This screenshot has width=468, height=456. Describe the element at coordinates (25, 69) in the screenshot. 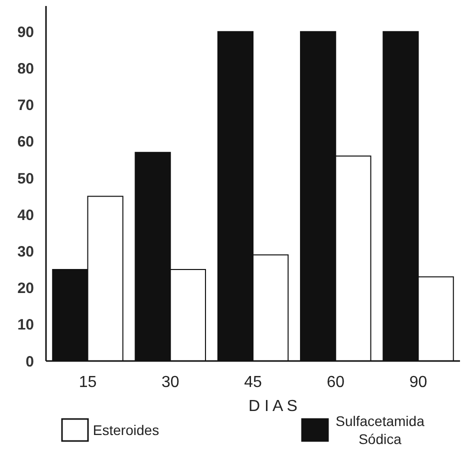

I see `y-tick-label: 80` at that location.